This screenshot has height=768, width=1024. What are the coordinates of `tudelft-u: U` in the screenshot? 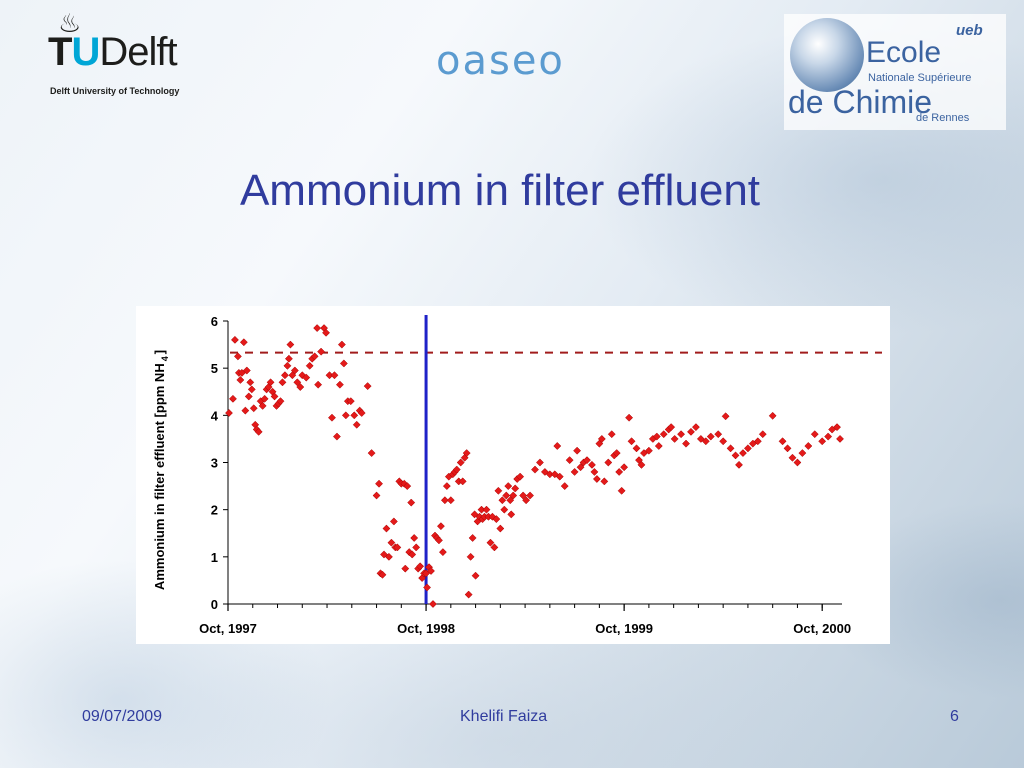 It's located at (85, 52).